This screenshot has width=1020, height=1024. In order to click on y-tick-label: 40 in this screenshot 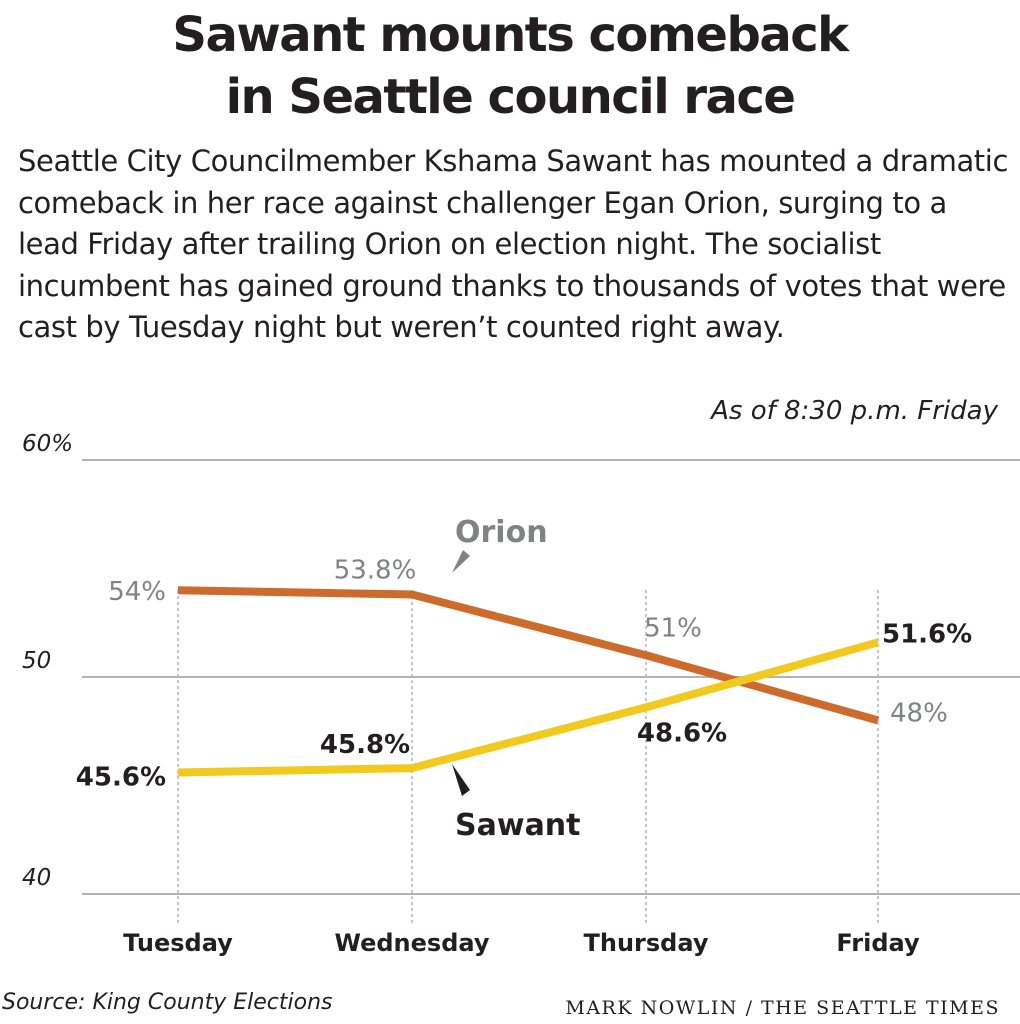, I will do `click(36, 878)`.